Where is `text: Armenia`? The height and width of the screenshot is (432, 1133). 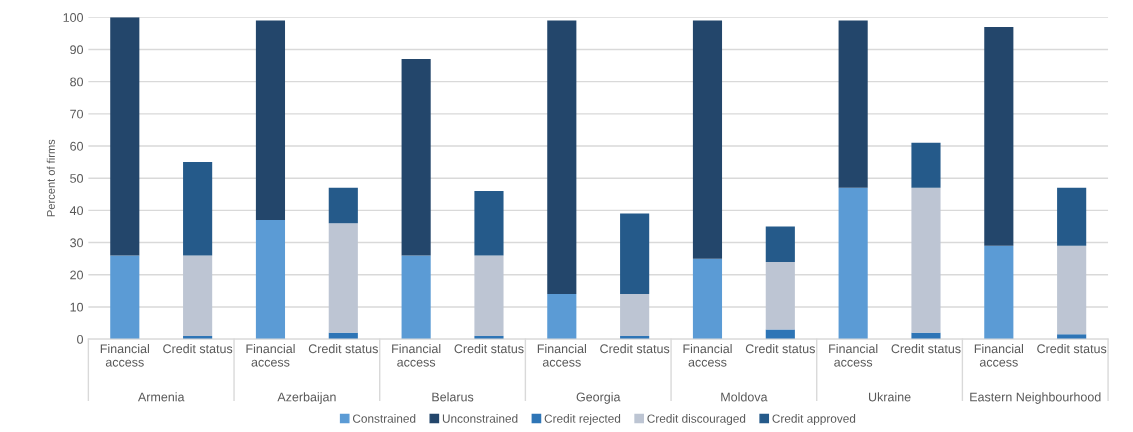 text: Armenia is located at coordinates (161, 397).